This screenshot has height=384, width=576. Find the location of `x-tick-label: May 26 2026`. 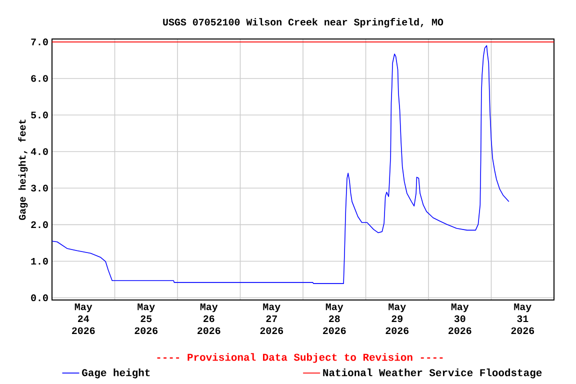

x-tick-label: May 26 2026 is located at coordinates (209, 319).